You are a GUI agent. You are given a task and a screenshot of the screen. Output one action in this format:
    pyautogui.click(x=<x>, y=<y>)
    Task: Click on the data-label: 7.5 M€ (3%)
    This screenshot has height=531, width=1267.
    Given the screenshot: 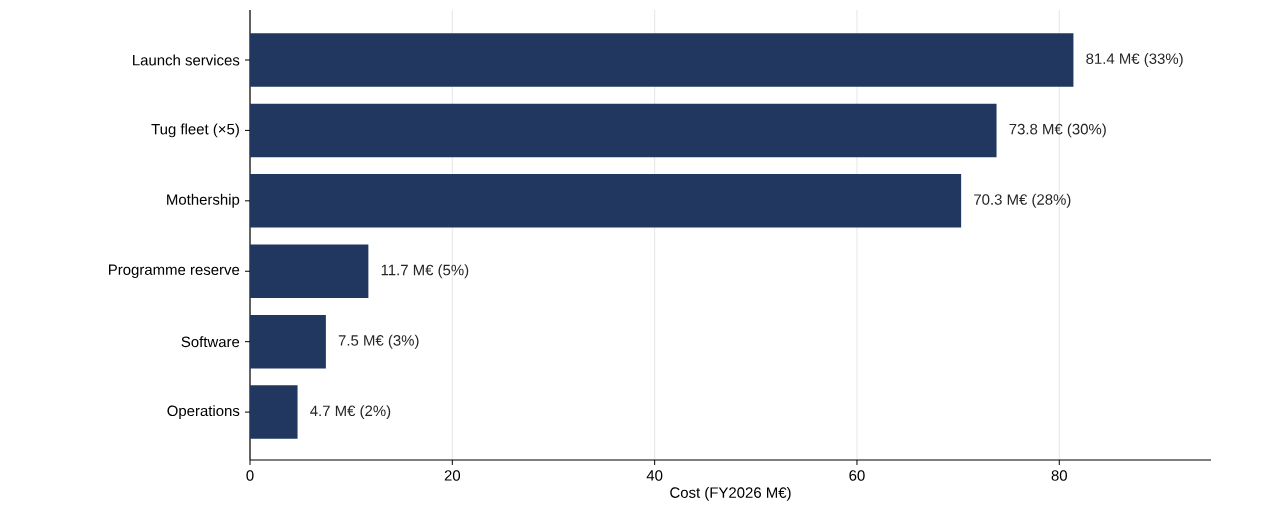 What is the action you would take?
    pyautogui.click(x=378, y=341)
    